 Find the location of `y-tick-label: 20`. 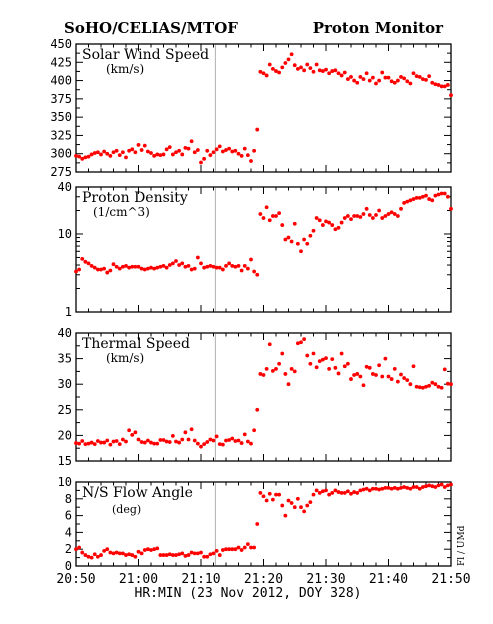

y-tick-label: 20 is located at coordinates (65, 435).